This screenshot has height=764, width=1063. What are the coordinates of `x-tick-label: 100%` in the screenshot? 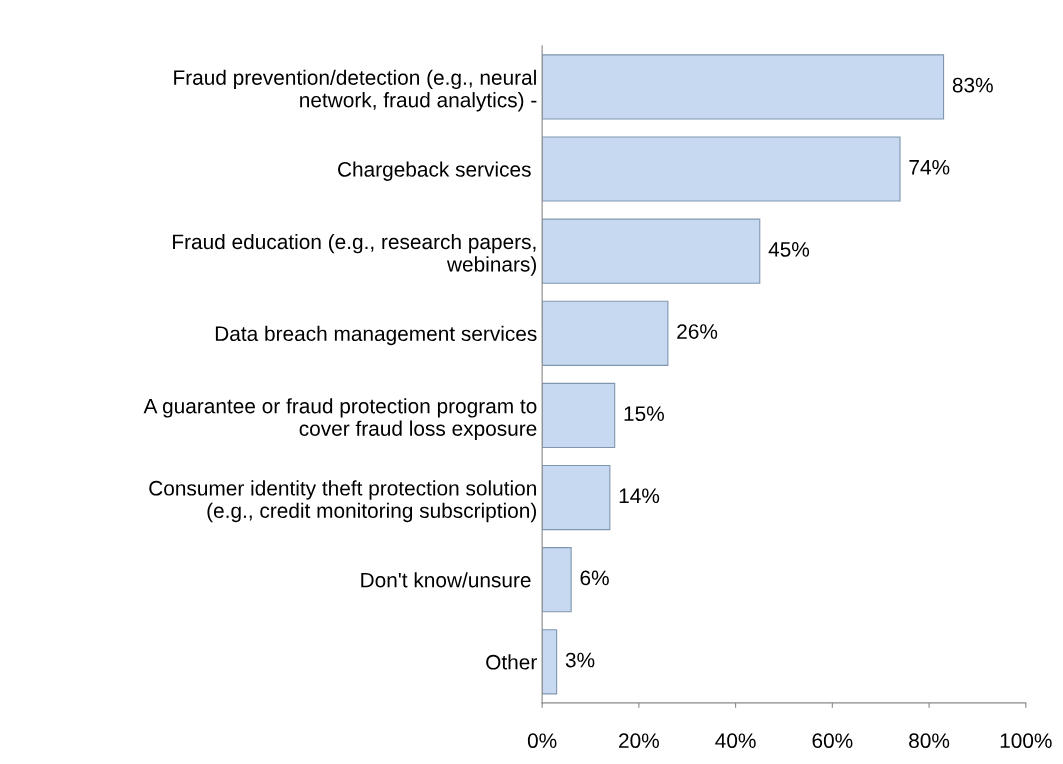 It's located at (1026, 741).